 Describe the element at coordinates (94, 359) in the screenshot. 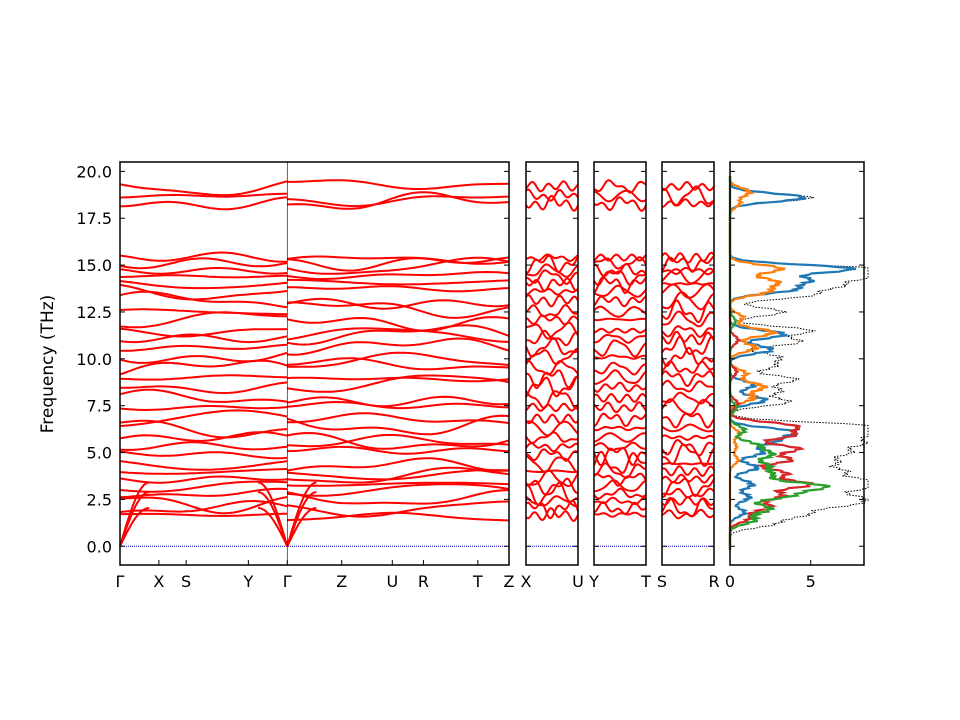

I see `y-tick-label: 10.0` at that location.